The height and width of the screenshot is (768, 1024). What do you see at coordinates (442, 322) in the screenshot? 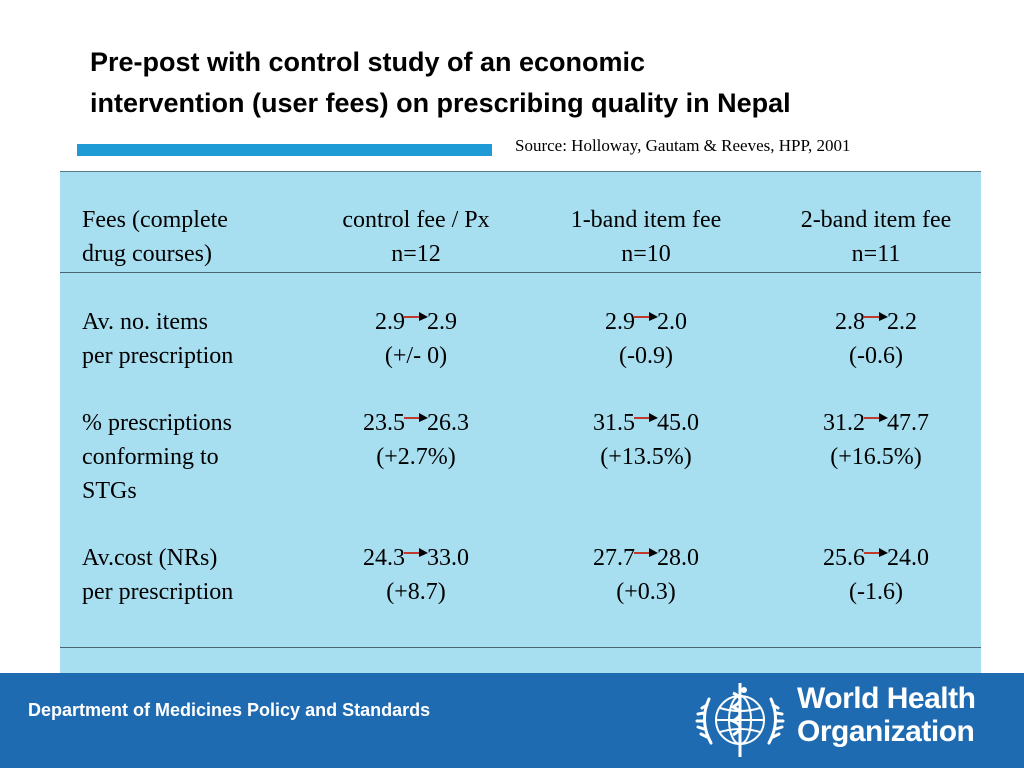
I see `post-value: 2.9` at bounding box center [442, 322].